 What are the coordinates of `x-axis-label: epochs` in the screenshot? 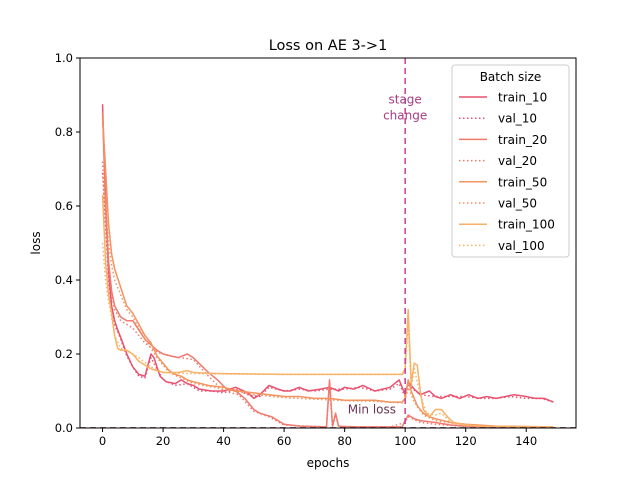 It's located at (328, 463).